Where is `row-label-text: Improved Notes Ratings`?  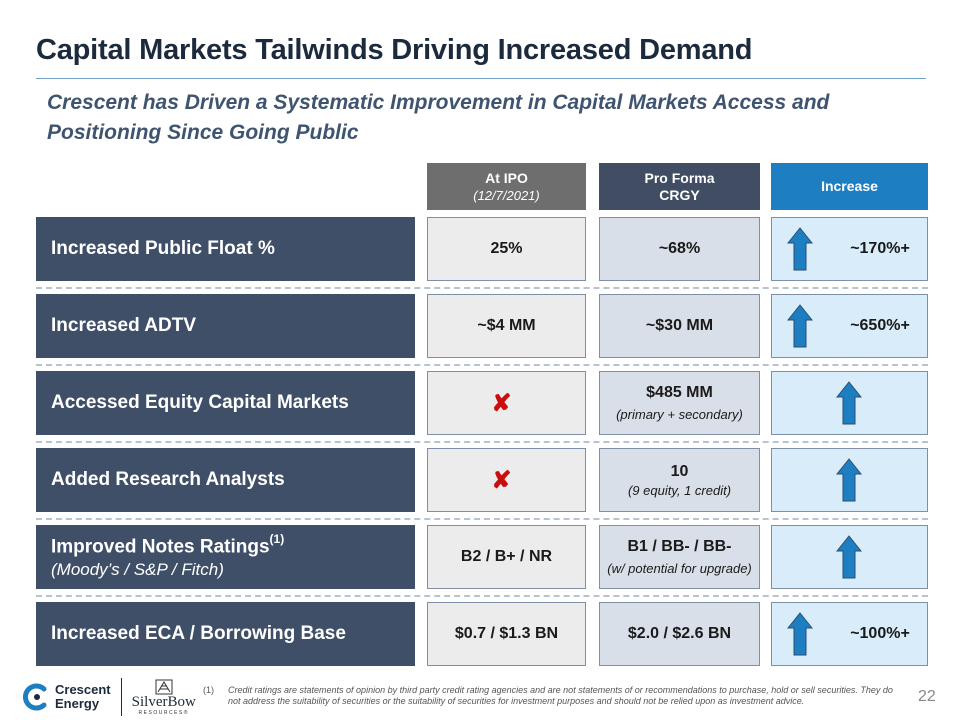
row-label-text: Improved Notes Ratings is located at coordinates (160, 547).